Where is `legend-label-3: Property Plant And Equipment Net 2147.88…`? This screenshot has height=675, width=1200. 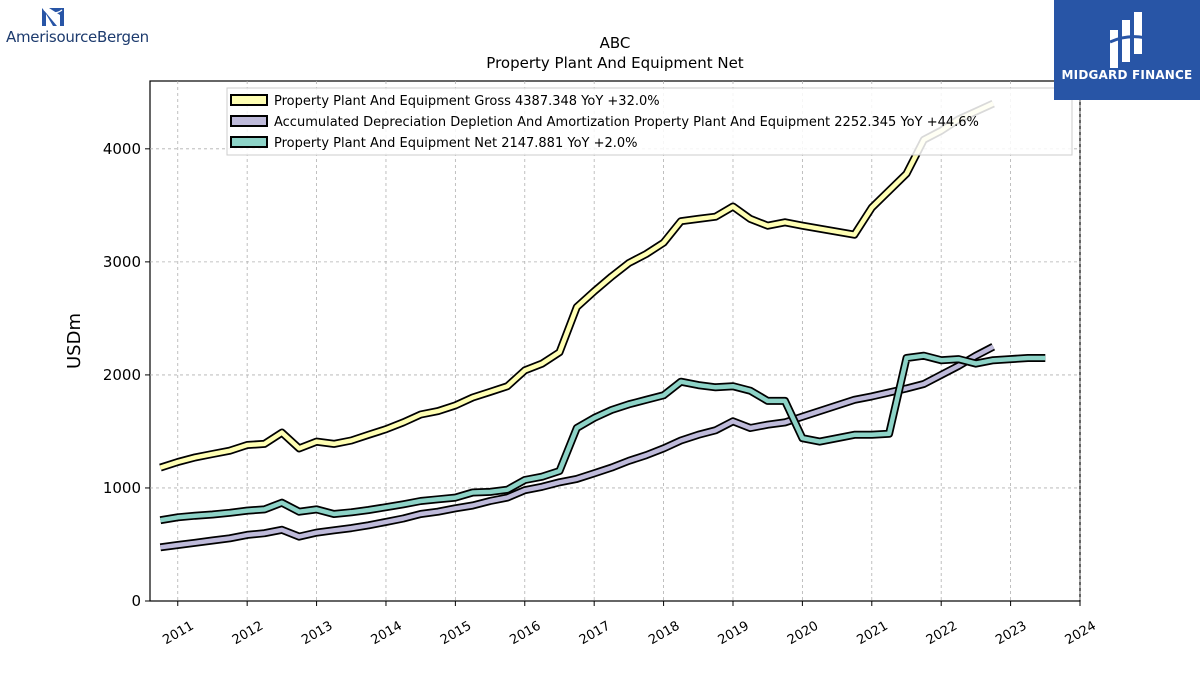
legend-label-3: Property Plant And Equipment Net 2147.88… is located at coordinates (456, 143).